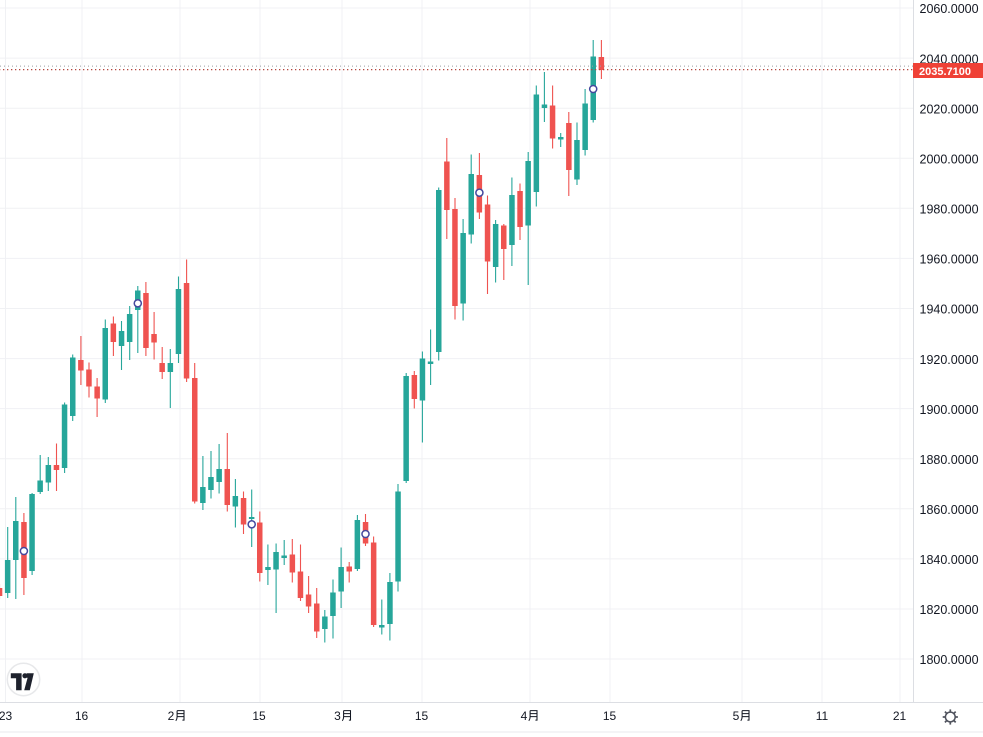  What do you see at coordinates (949, 9) in the screenshot?
I see `svg-text: 2060.0000` at bounding box center [949, 9].